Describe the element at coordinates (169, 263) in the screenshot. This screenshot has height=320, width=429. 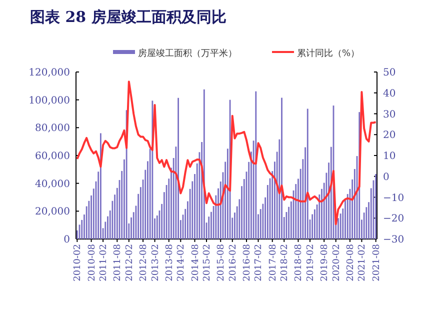
I see `x-tick-label: 2013-08` at that location.